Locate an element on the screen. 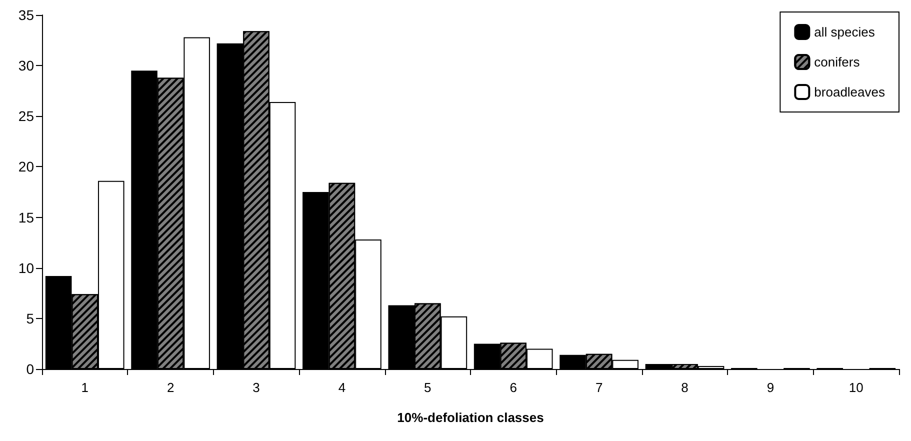 The width and height of the screenshot is (911, 441). x-tick-label: 1 is located at coordinates (84, 387).